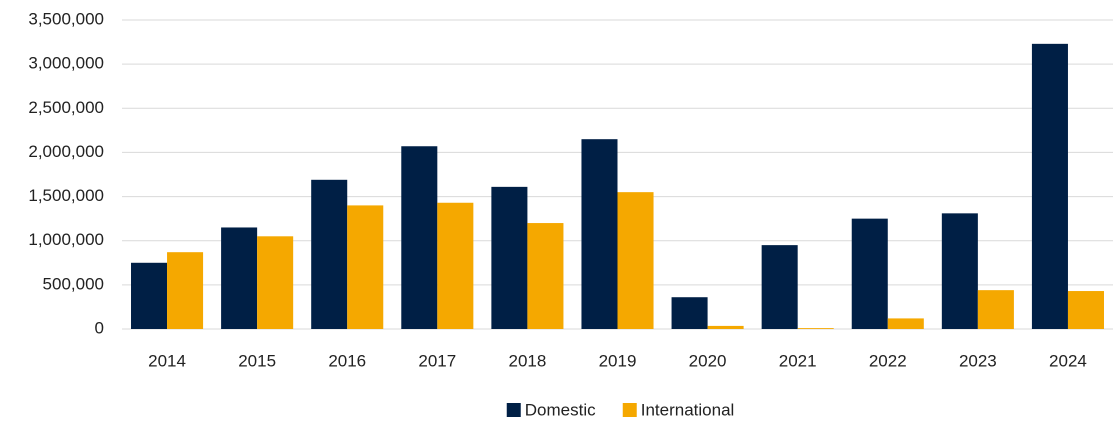  What do you see at coordinates (437, 360) in the screenshot?
I see `x-tick-label: 2017` at bounding box center [437, 360].